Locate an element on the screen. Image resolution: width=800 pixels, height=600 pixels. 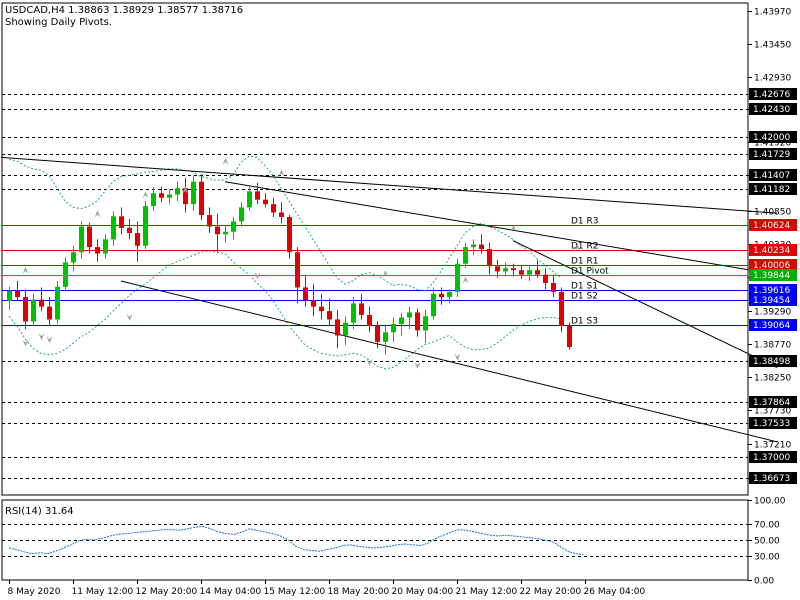
price-highlight-label: 1.41182 is located at coordinates (771, 190).